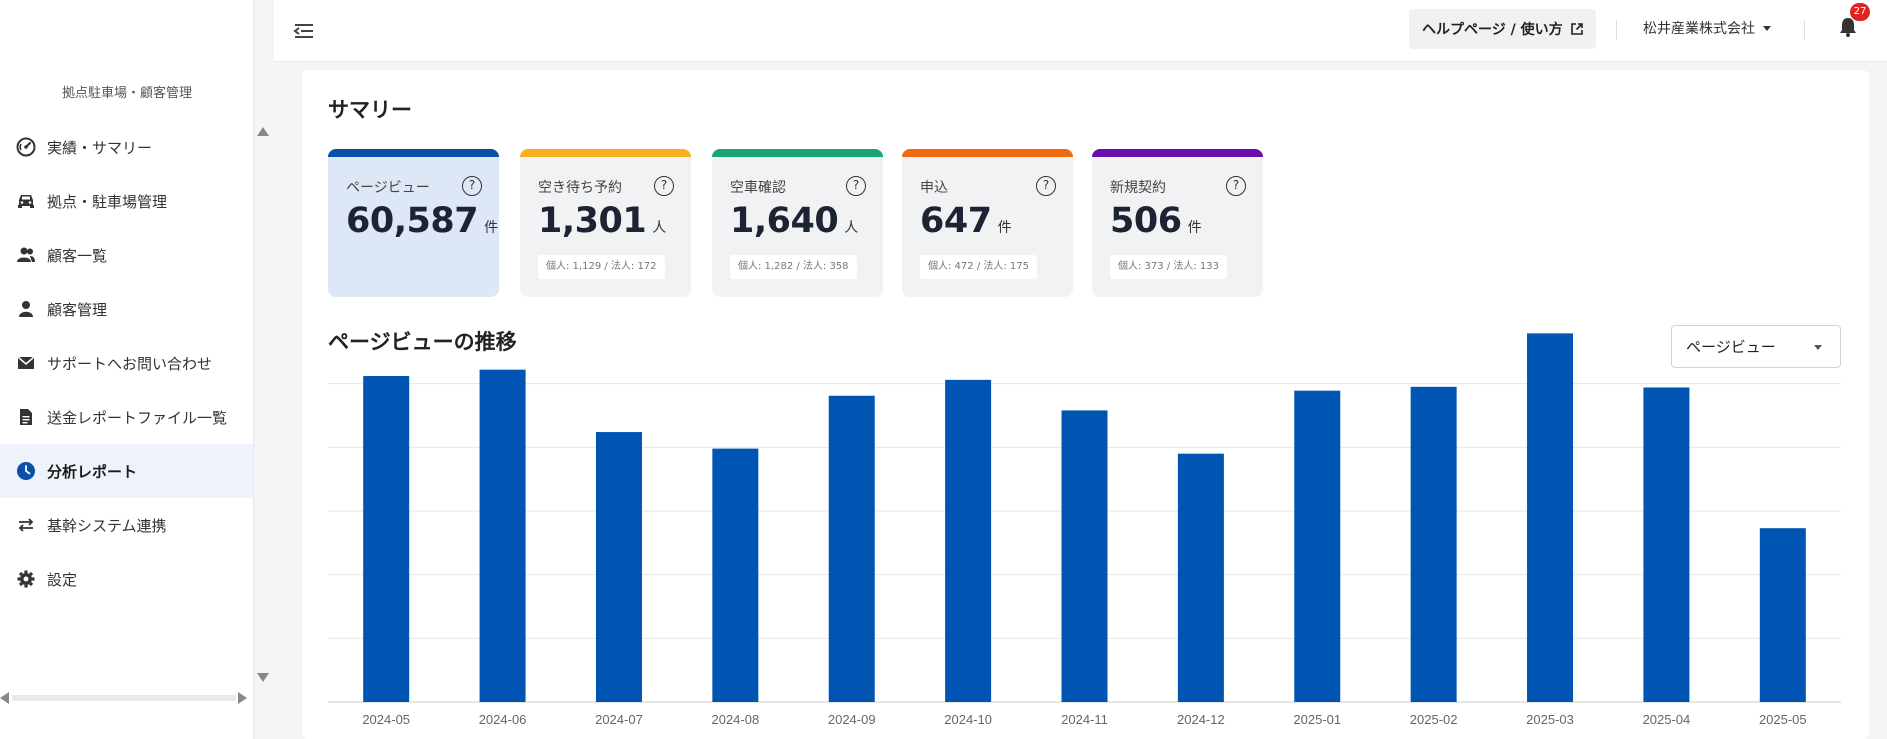 The image size is (1887, 739). I want to click on sidebar-item-label: 分析レポート, so click(92, 471).